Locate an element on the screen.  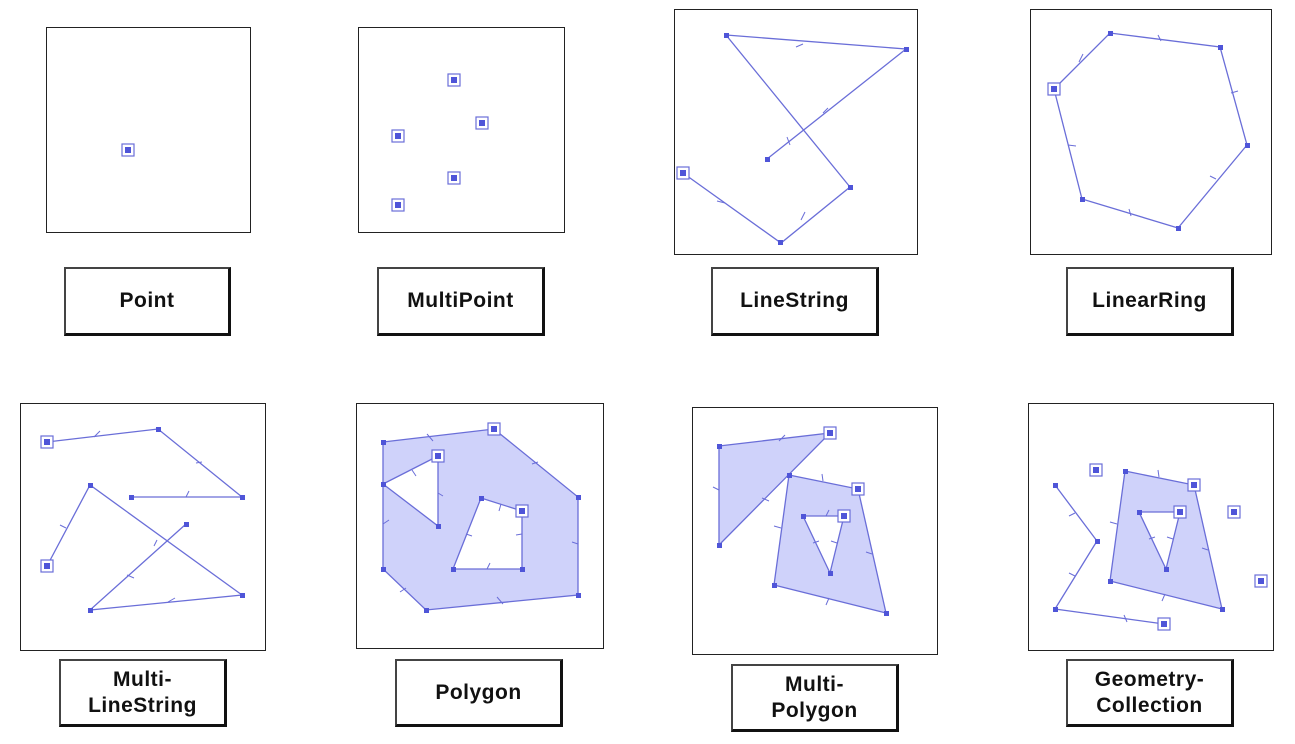
multipolygon-drawing is located at coordinates (800, 521).